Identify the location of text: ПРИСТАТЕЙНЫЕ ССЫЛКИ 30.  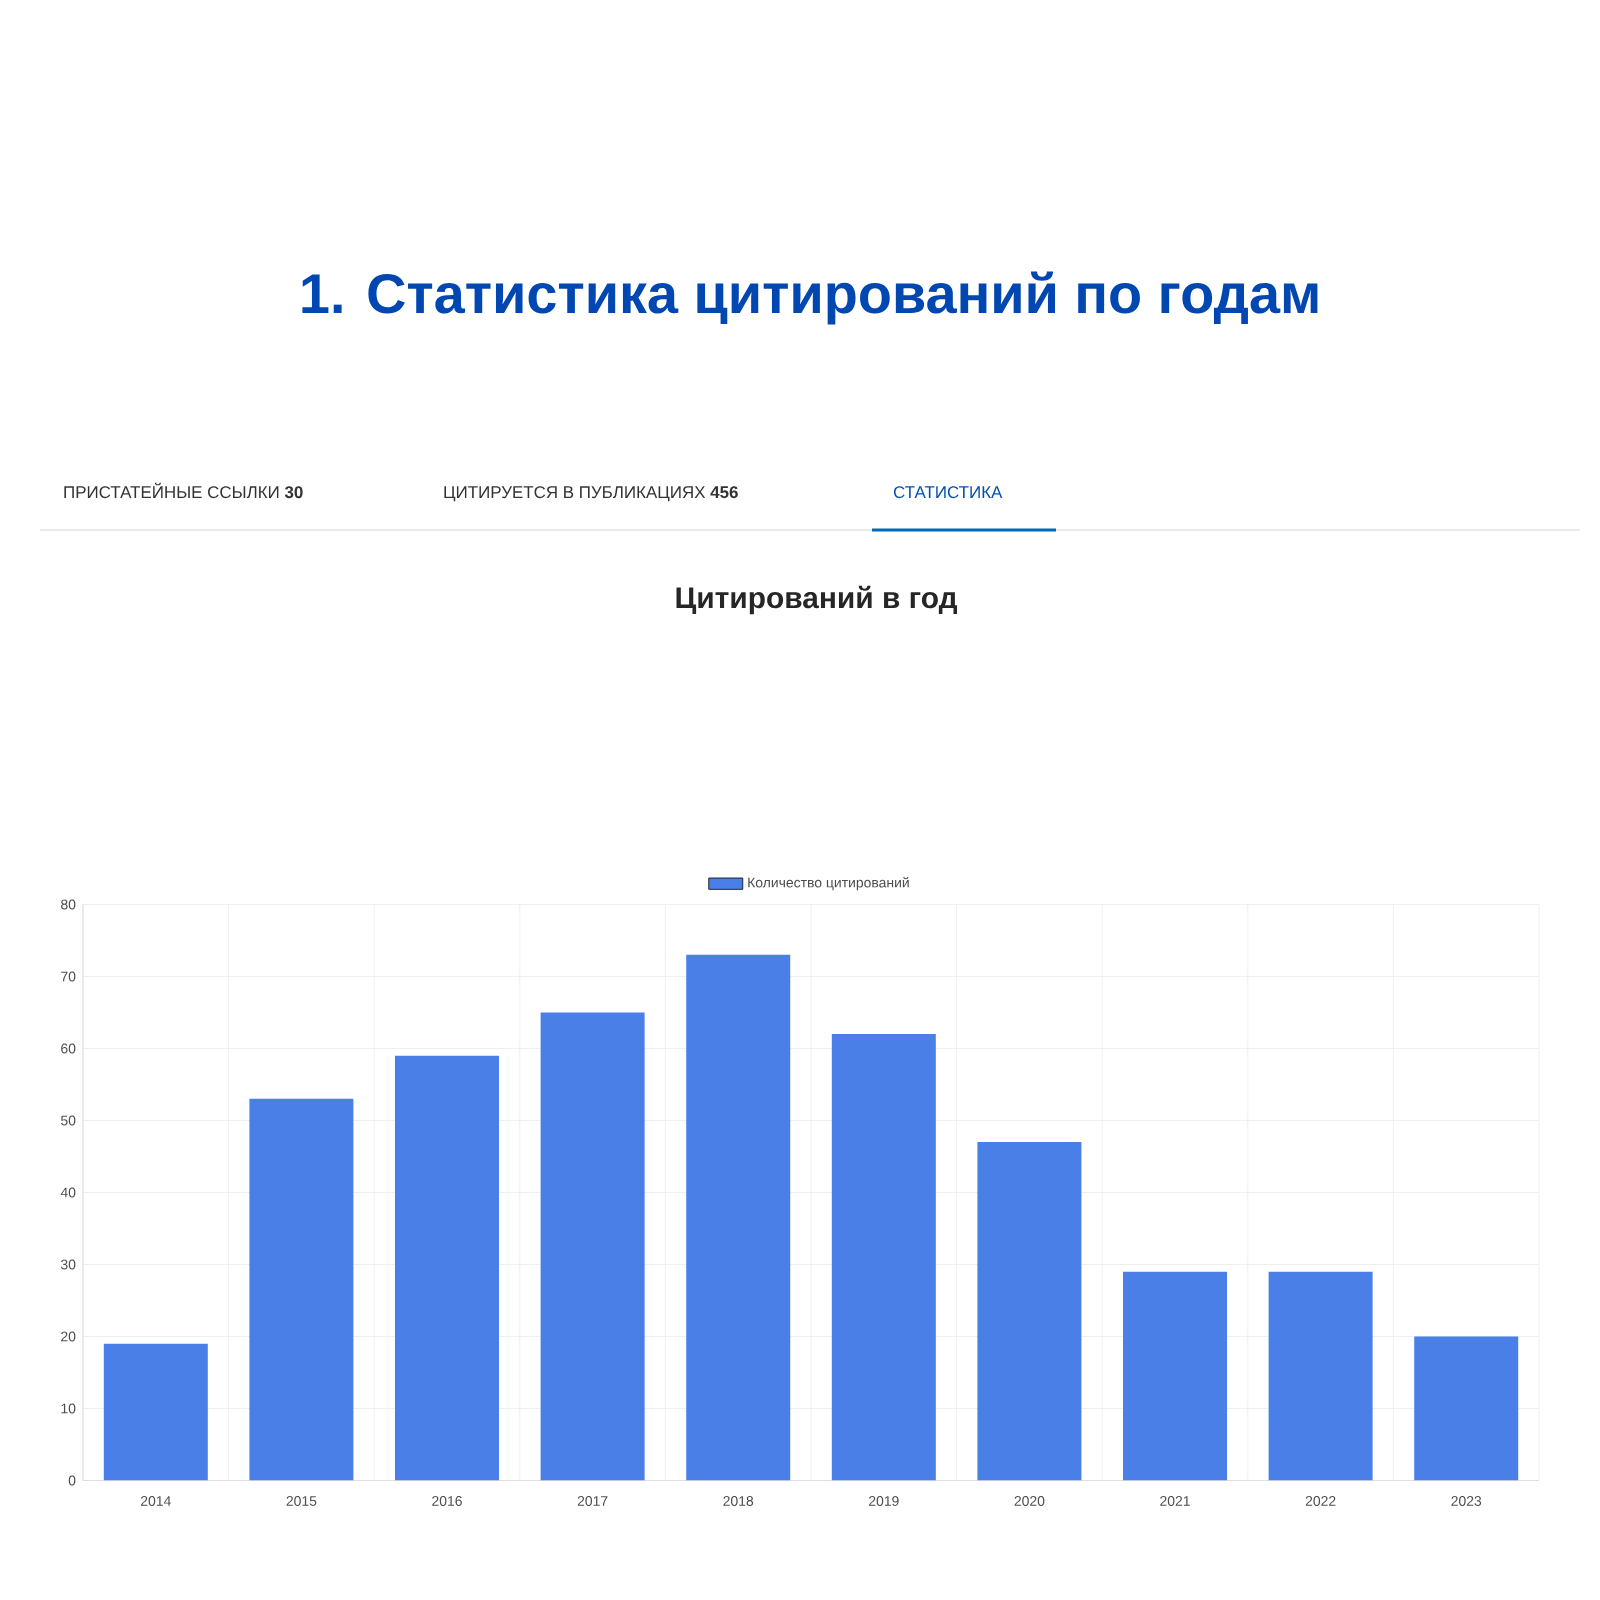
(183, 490).